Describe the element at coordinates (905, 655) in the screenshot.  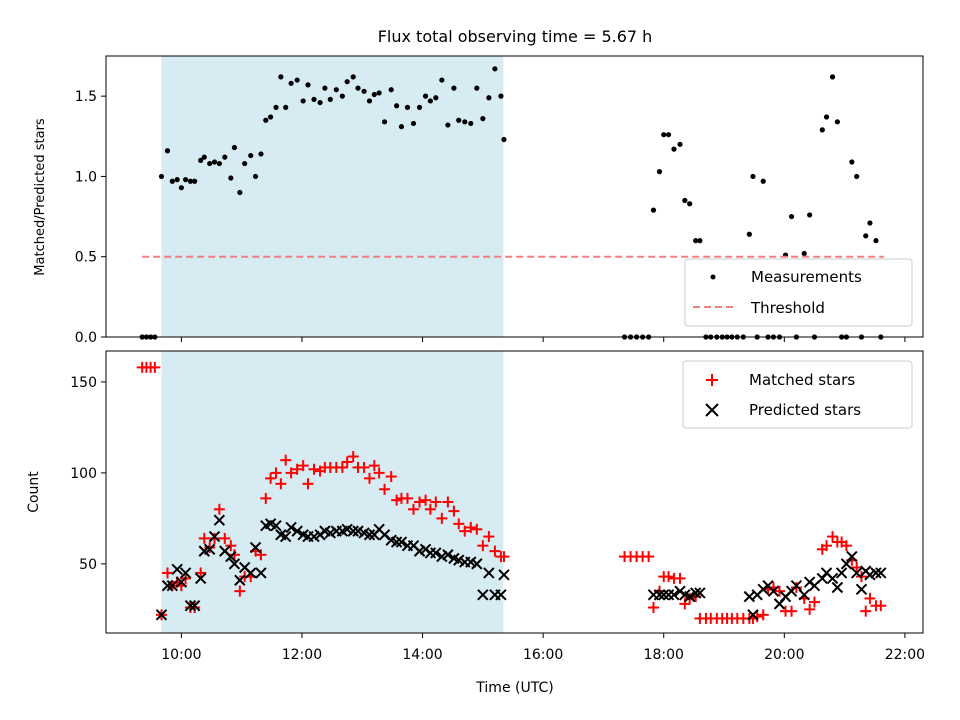
I see `xtick-label: 22:00` at that location.